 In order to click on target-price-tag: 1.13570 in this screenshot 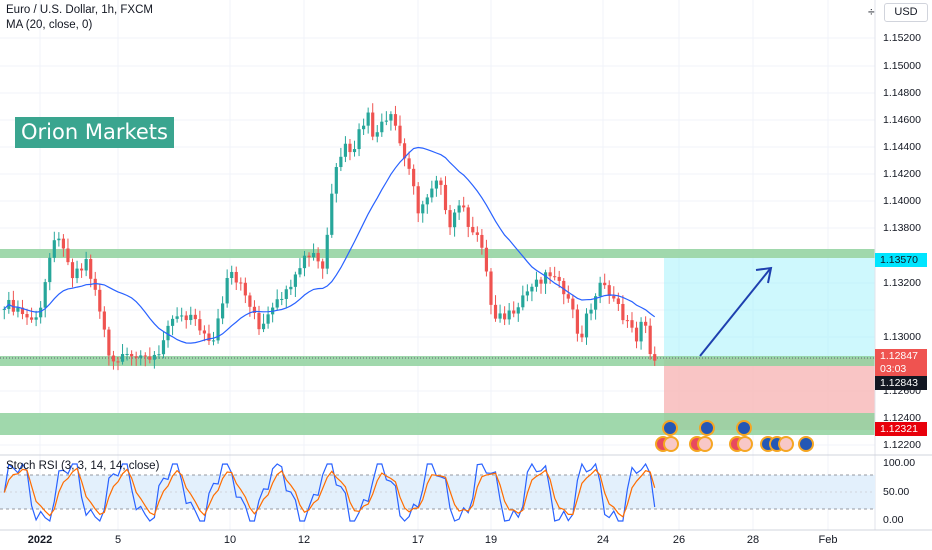, I will do `click(901, 260)`.